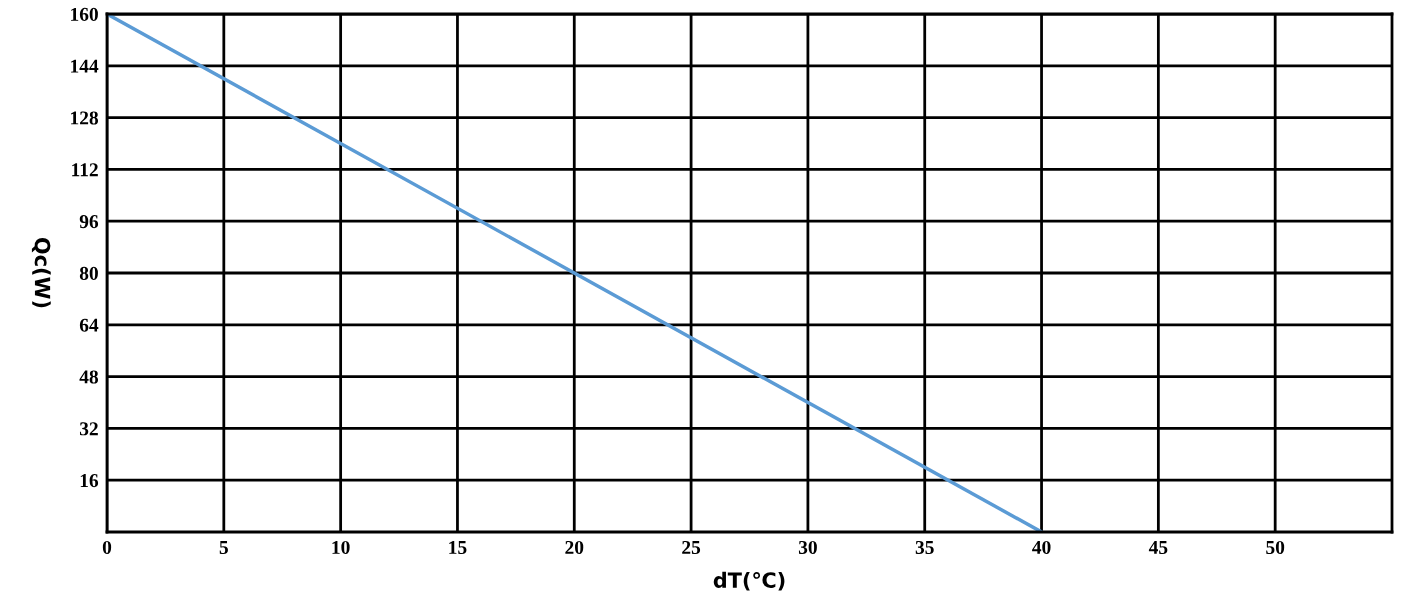 The width and height of the screenshot is (1408, 612). I want to click on x-tick-label: 35, so click(924, 547).